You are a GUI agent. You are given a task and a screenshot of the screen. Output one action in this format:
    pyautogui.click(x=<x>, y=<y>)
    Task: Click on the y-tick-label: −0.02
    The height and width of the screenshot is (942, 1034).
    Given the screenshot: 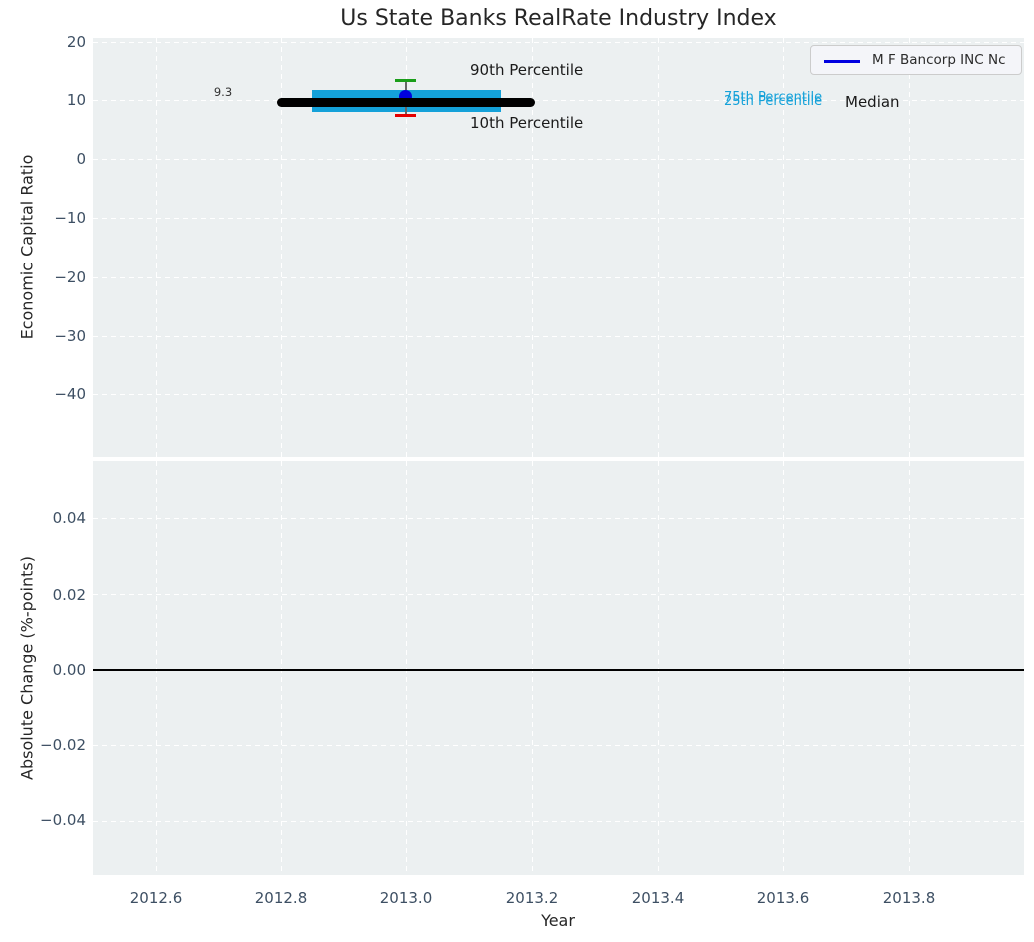 What is the action you would take?
    pyautogui.click(x=63, y=745)
    